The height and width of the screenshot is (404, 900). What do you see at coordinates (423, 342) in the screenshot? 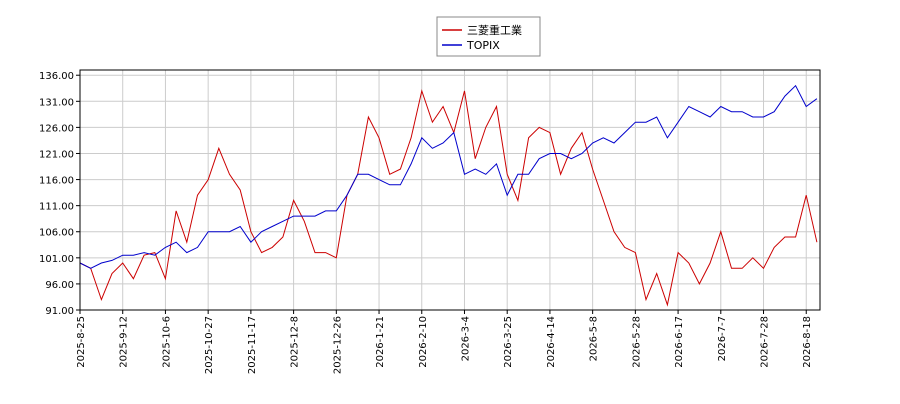
I see `x-tick-label: 2026-2-10` at bounding box center [423, 342].